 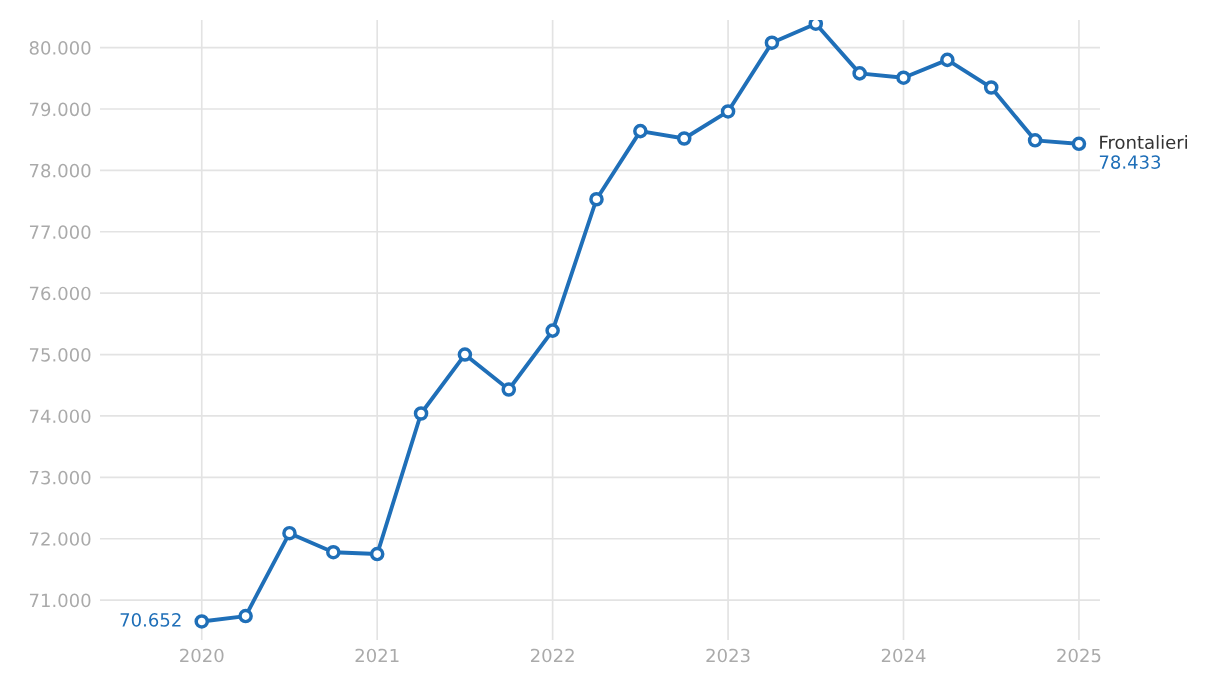 I want to click on x-tick-label: 2021, so click(x=377, y=655).